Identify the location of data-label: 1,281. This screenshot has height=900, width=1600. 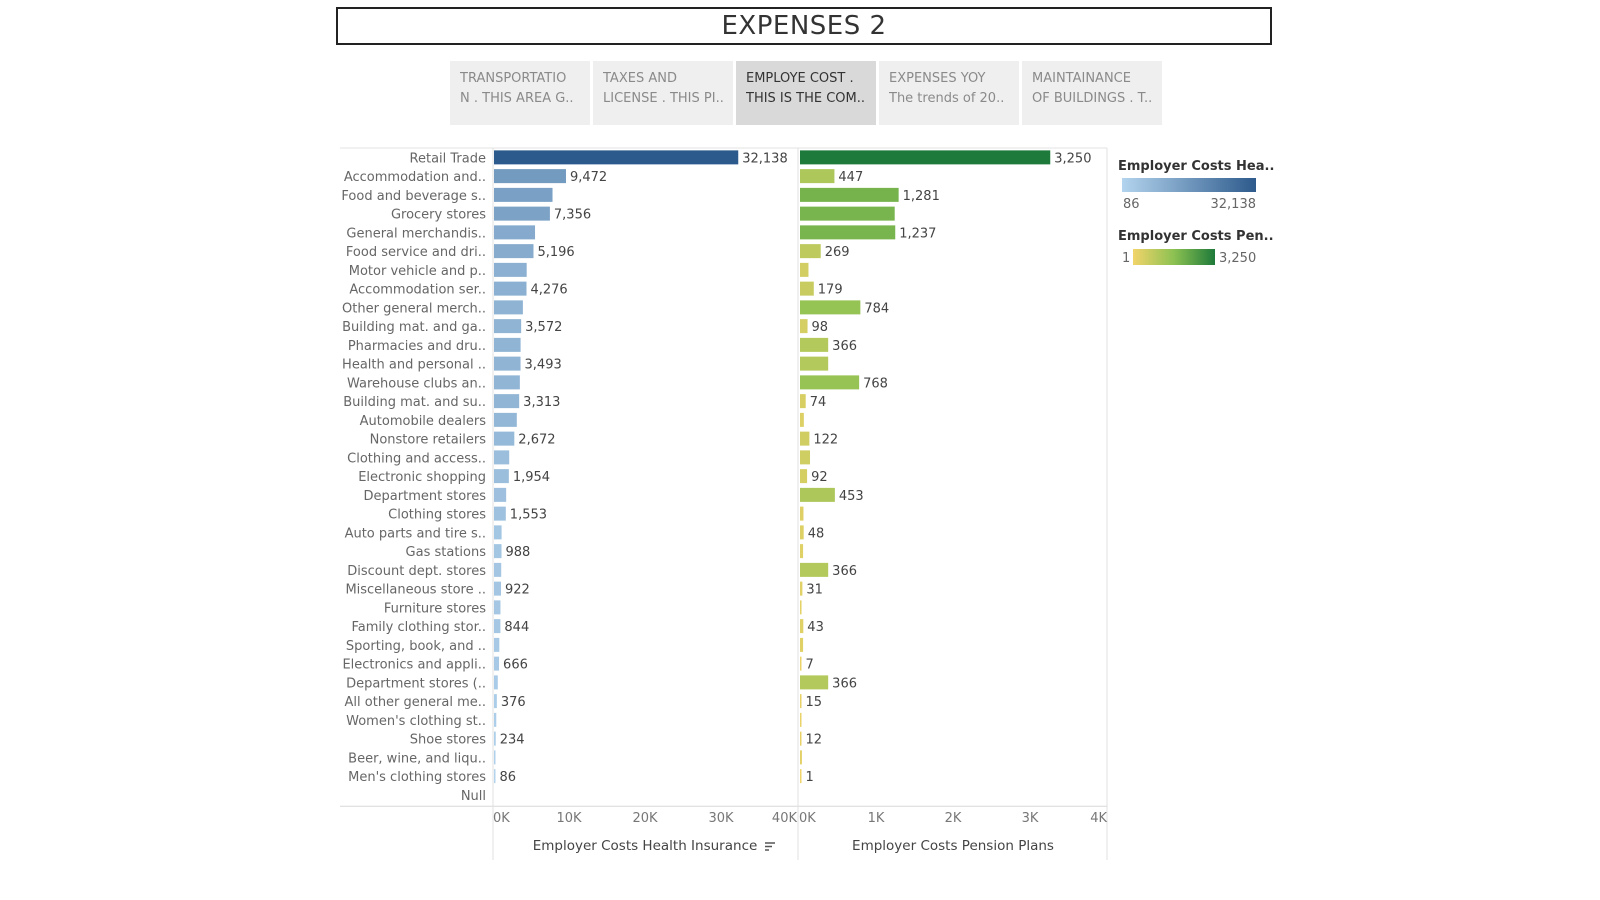
(921, 196).